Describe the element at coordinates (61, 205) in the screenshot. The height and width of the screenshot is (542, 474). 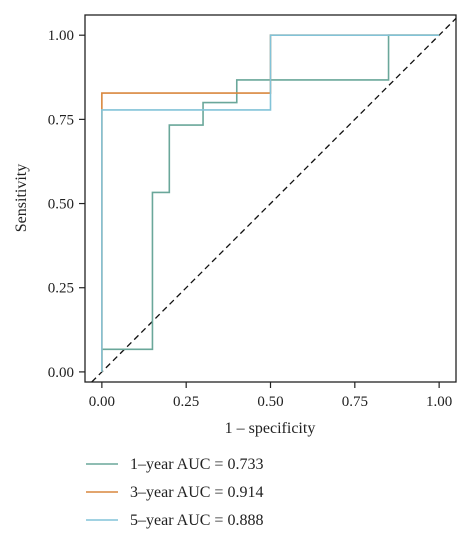
I see `y-tick-label: 0.50` at that location.